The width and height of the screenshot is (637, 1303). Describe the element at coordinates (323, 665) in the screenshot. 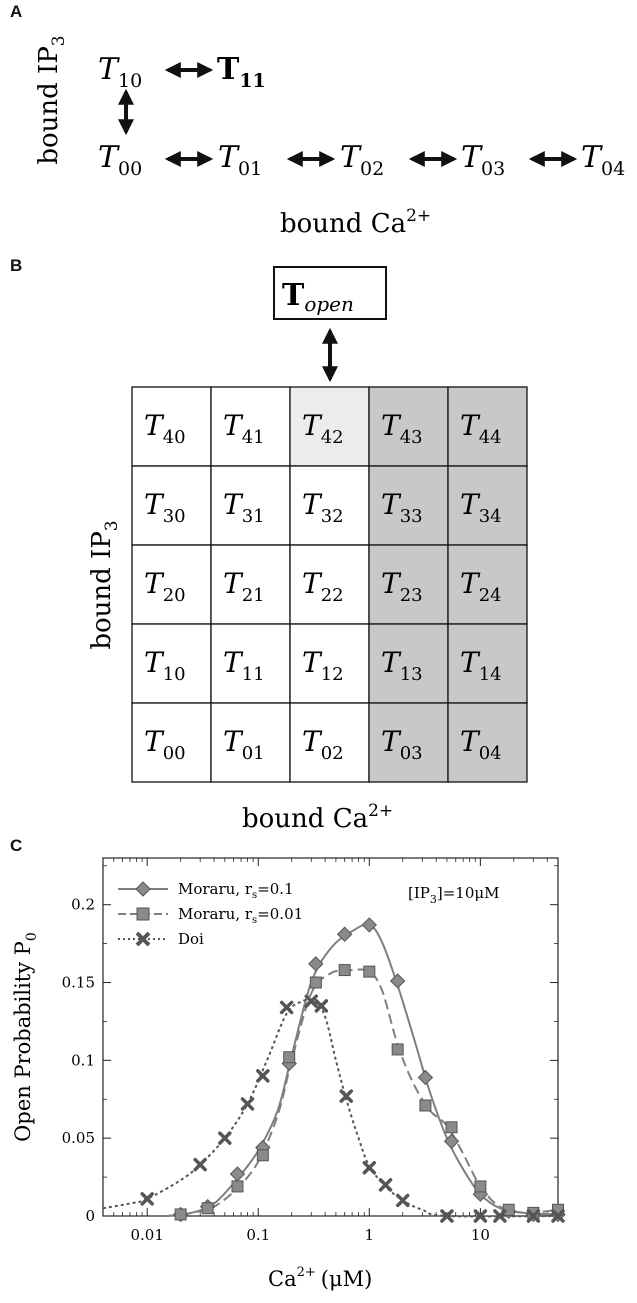

I see `grid-label-t12: T12` at that location.